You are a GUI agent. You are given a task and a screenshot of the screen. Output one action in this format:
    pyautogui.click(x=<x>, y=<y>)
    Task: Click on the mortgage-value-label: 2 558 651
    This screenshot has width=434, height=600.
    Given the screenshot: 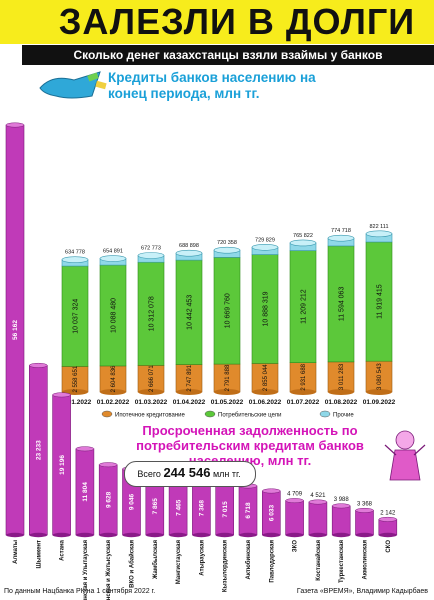 What is the action you would take?
    pyautogui.click(x=76, y=378)
    